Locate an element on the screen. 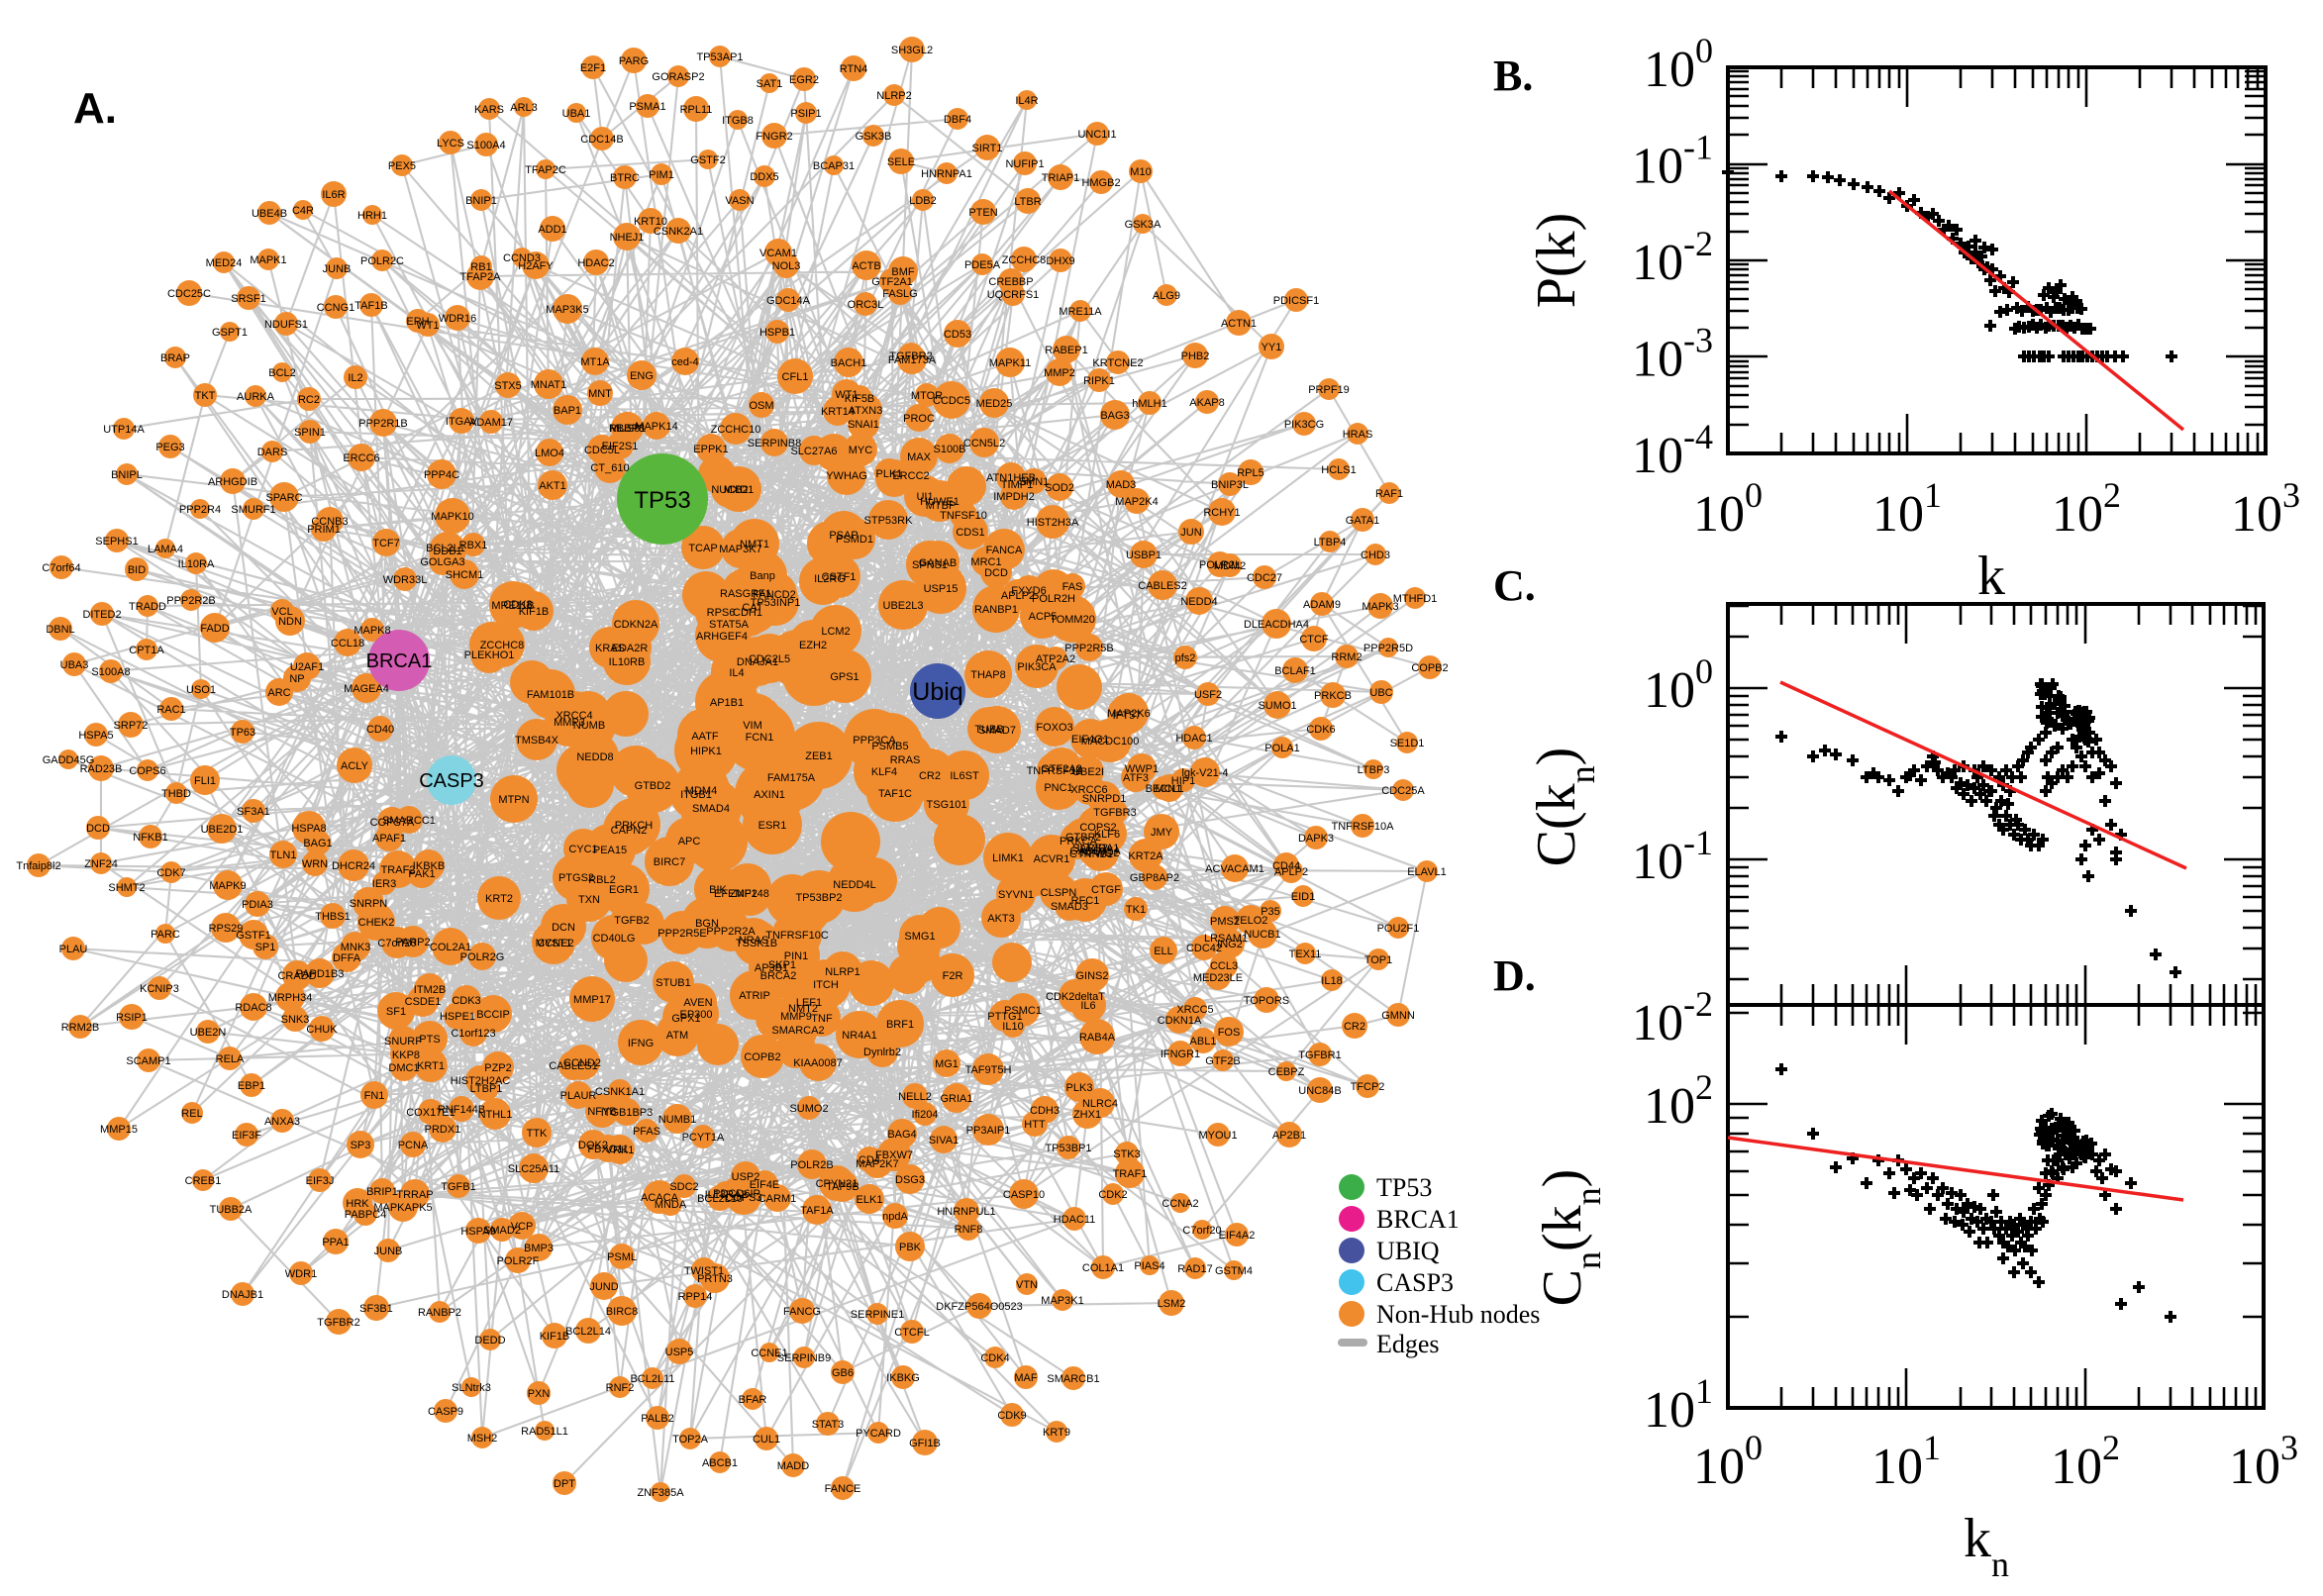 Image resolution: width=2323 pixels, height=1596 pixels. svg-text: AP2B1 is located at coordinates (1289, 1136).